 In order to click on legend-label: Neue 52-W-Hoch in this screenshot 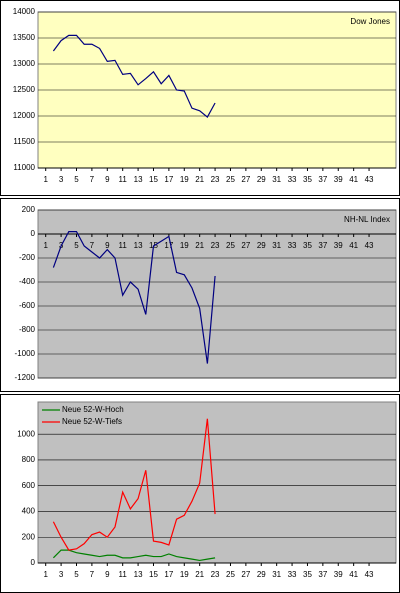, I will do `click(93, 409)`.